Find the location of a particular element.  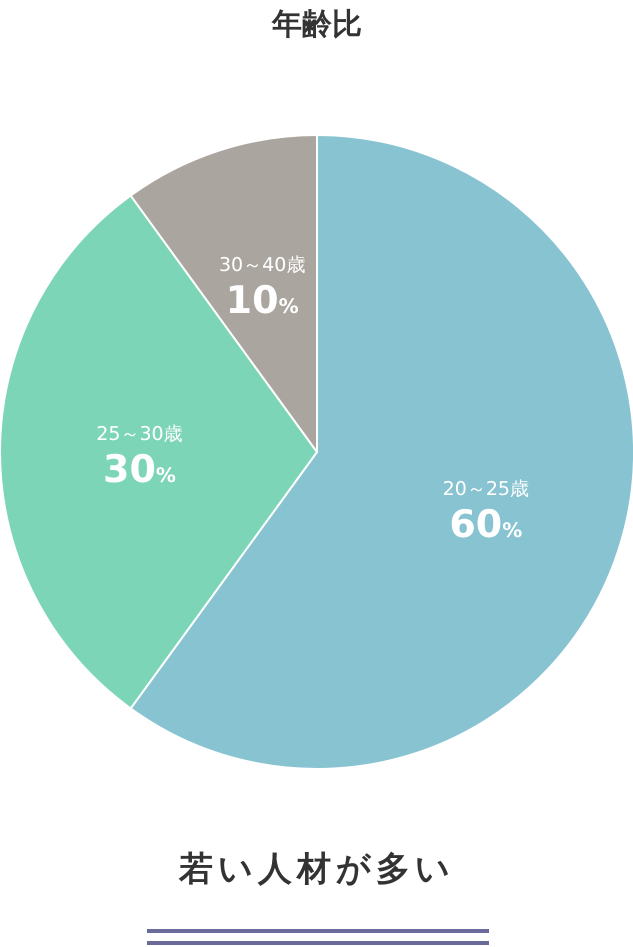

slice-label: 30～40歳 is located at coordinates (262, 265).